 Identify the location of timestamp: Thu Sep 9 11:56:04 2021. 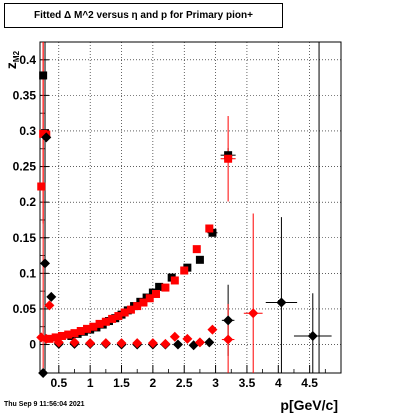
(44, 404).